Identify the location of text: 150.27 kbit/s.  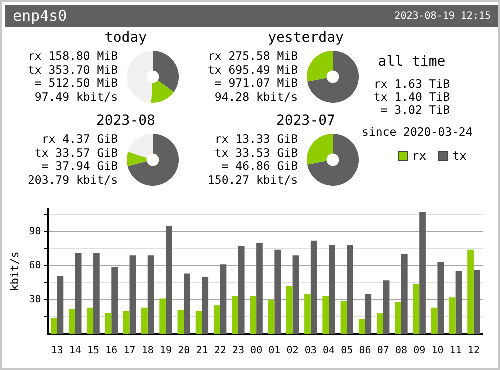
(252, 179).